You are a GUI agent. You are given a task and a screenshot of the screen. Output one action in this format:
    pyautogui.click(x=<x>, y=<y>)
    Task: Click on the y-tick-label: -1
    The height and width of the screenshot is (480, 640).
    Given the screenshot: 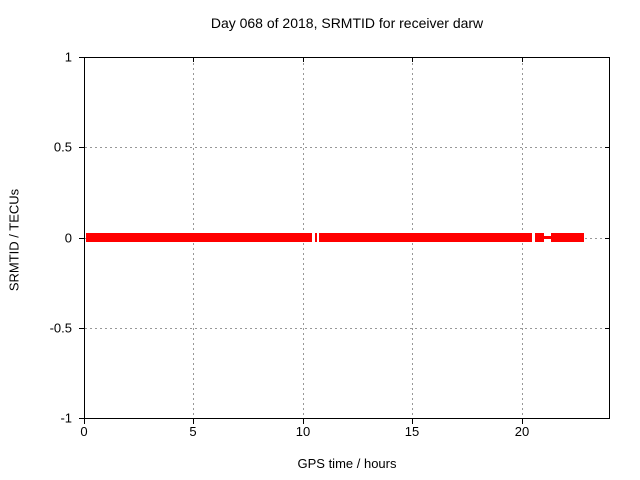 What is the action you would take?
    pyautogui.click(x=66, y=418)
    